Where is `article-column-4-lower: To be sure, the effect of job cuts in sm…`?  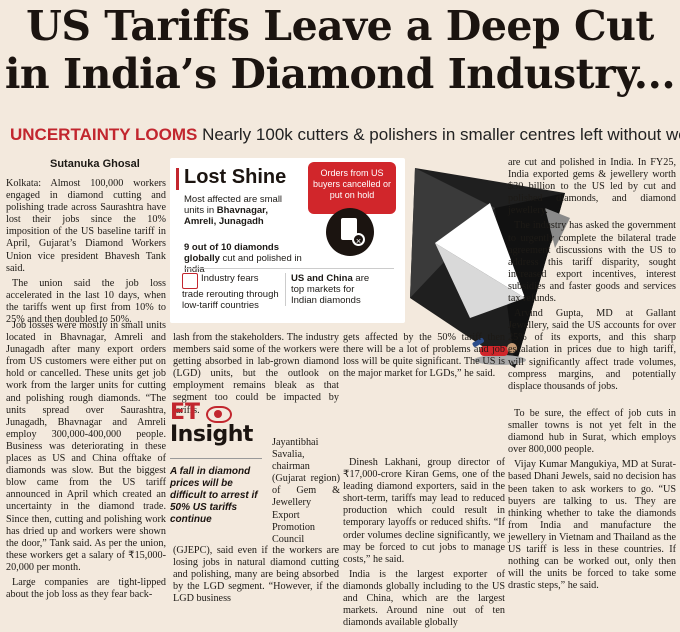 article-column-4-lower: To be sure, the effect of job cuts in sm… is located at coordinates (592, 501).